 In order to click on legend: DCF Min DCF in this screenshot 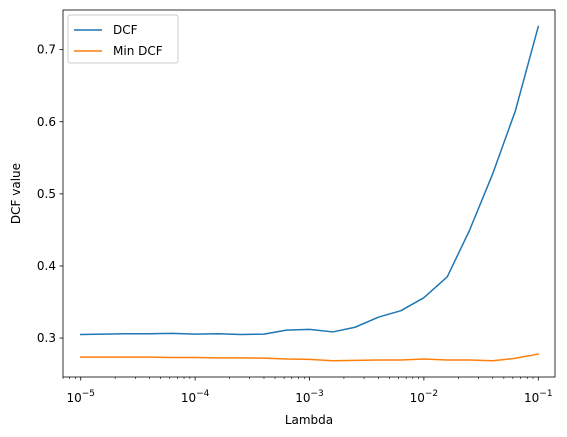, I will do `click(123, 39)`.